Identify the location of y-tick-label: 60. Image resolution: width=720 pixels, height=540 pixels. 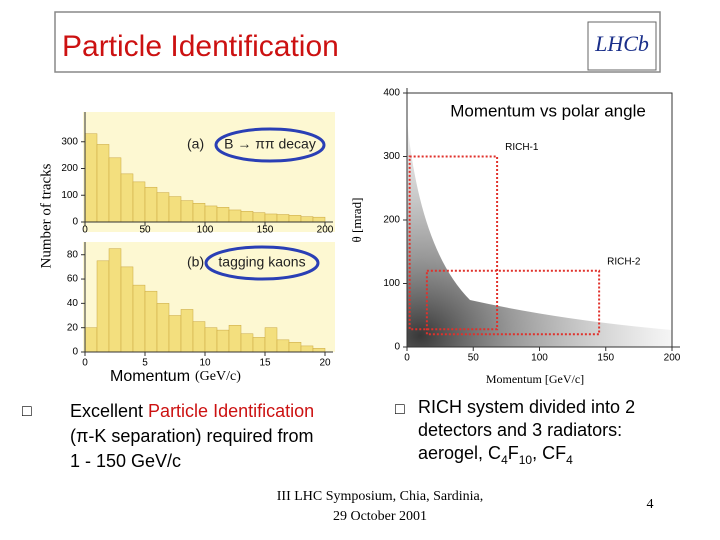
(73, 279).